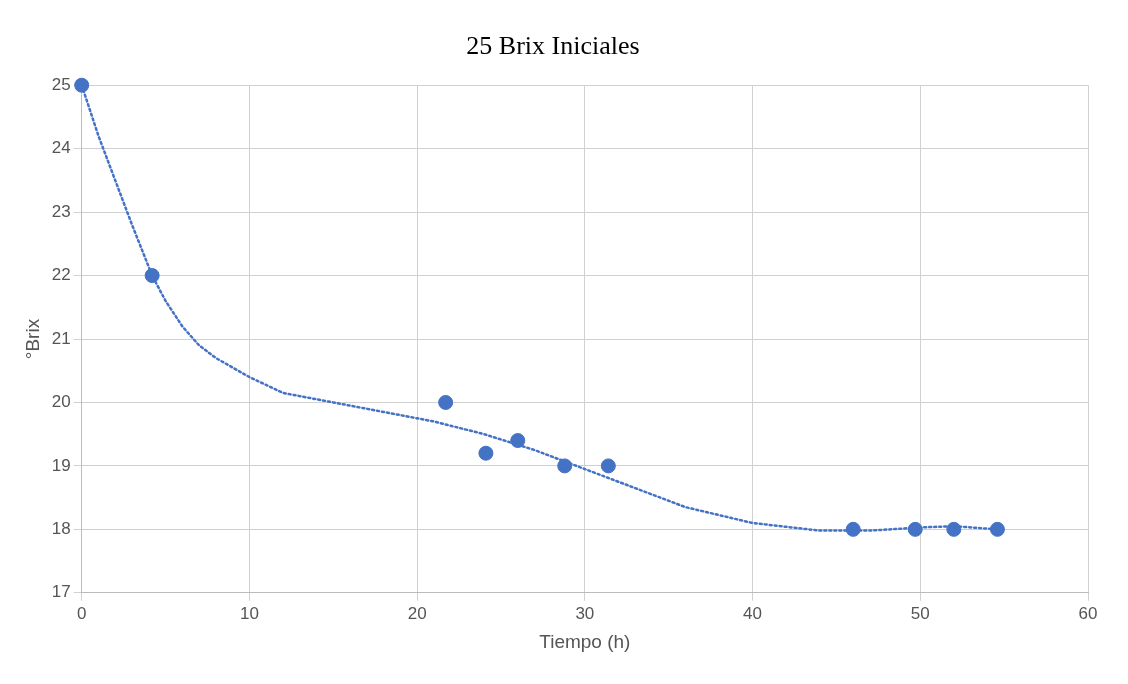  Describe the element at coordinates (61, 402) in the screenshot. I see `y-tick-label: 20` at that location.